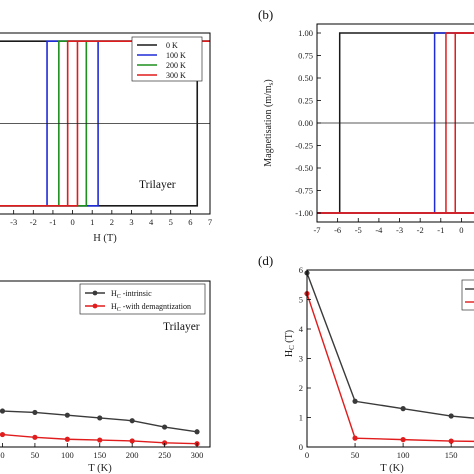  Describe the element at coordinates (100, 468) in the screenshot. I see `panel-c-x-axis-label: T (K)` at that location.